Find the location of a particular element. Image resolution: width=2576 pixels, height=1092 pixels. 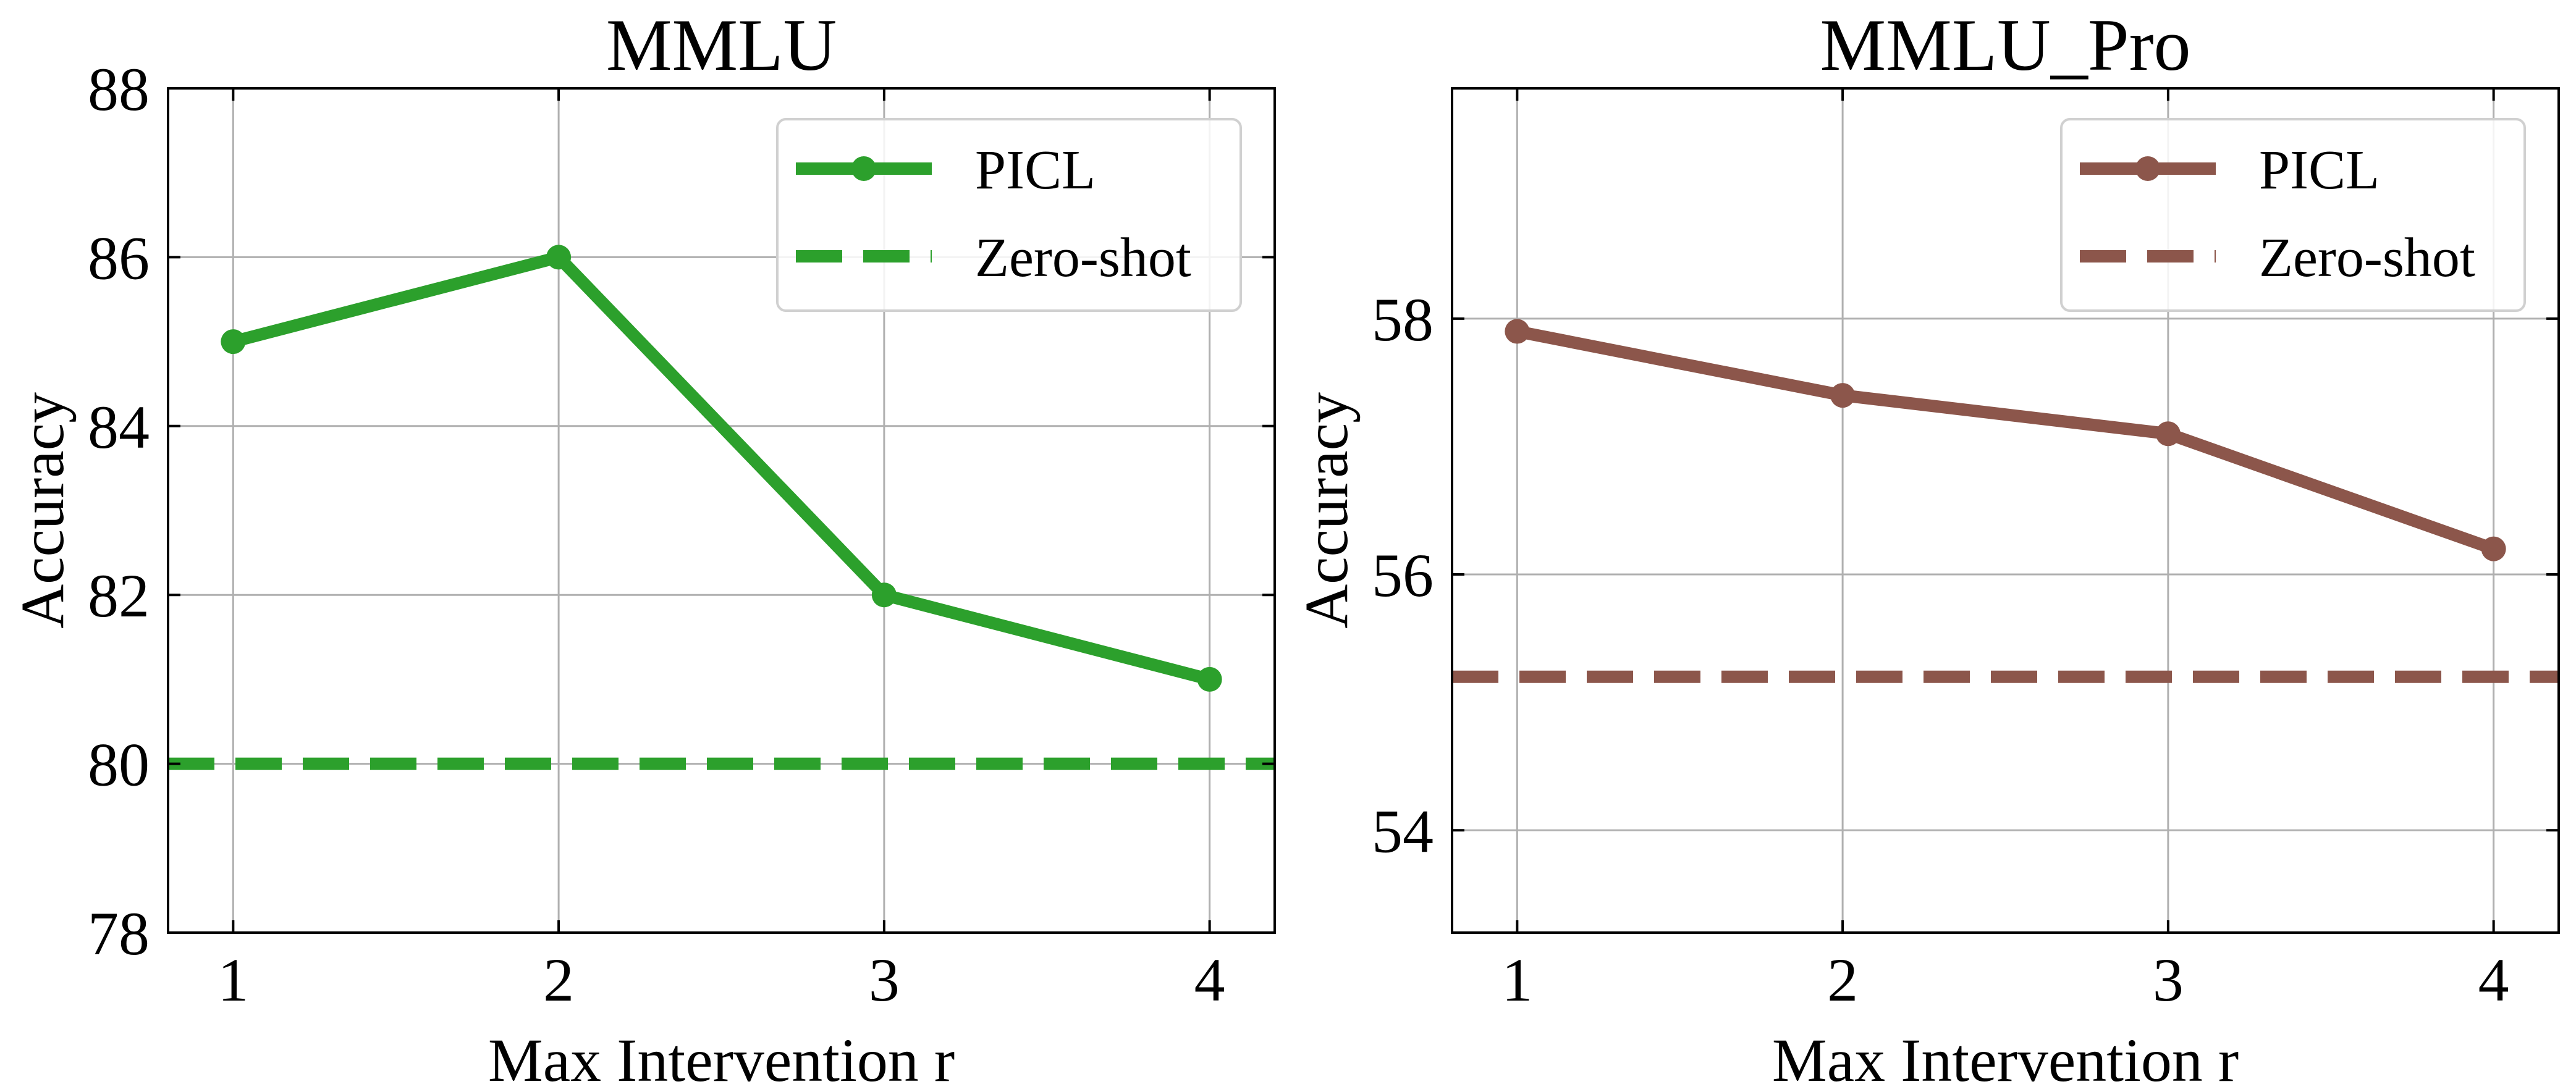

y-tick-label: 88 is located at coordinates (119, 89).